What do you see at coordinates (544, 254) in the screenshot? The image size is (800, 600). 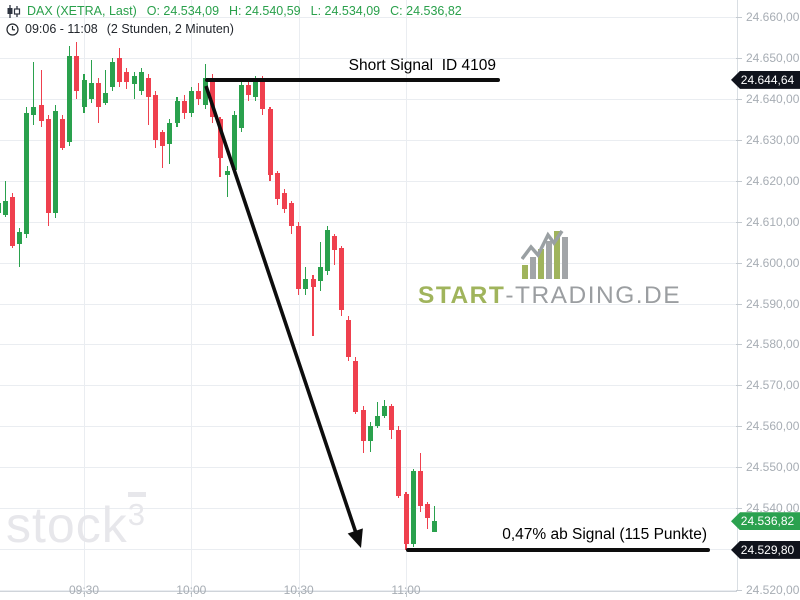 I see `brand-logo-icon` at bounding box center [544, 254].